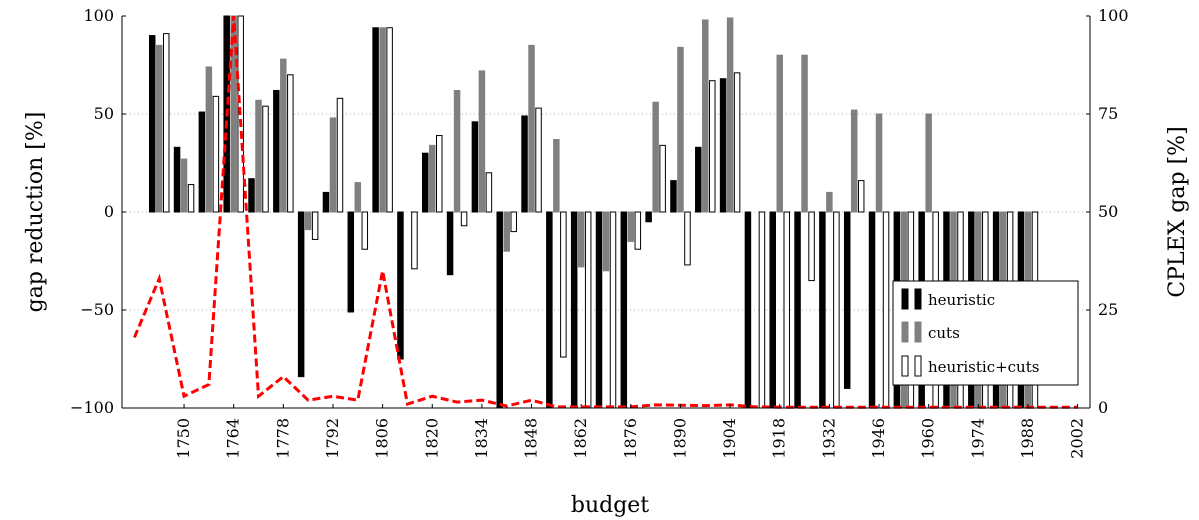  I want to click on bar-cuts-1925, so click(804, 133).